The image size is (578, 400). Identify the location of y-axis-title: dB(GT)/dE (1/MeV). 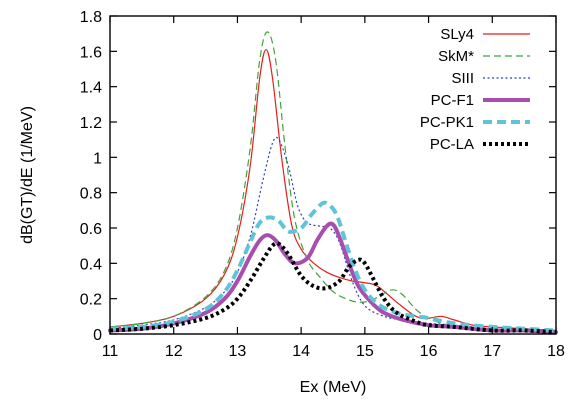
(27, 175).